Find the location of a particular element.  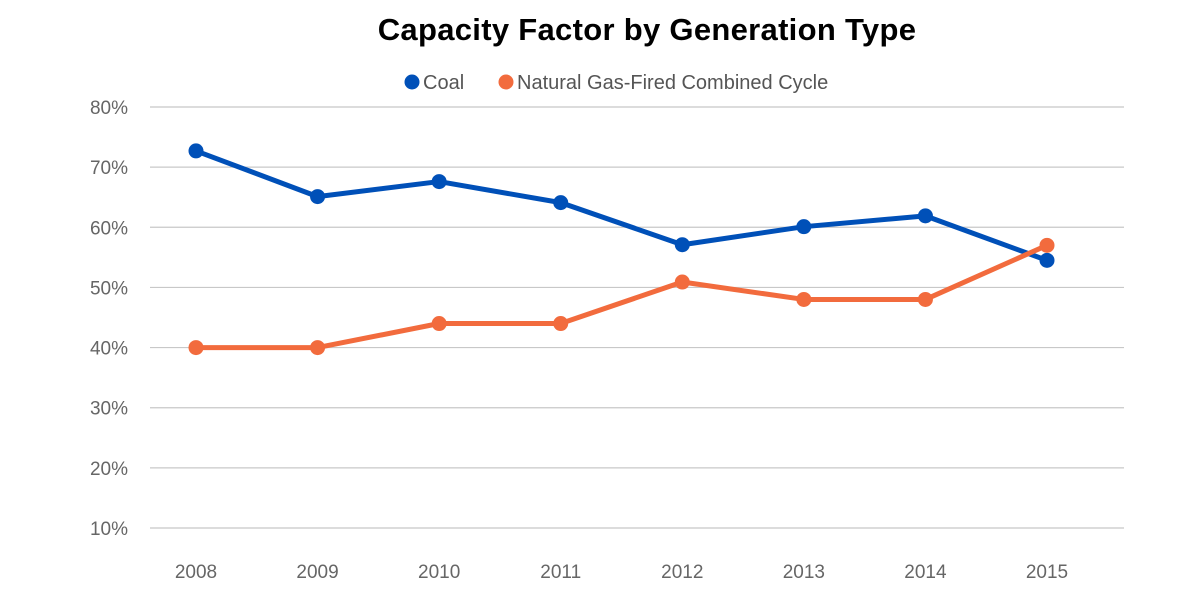

y-tick-label: 80% is located at coordinates (109, 108).